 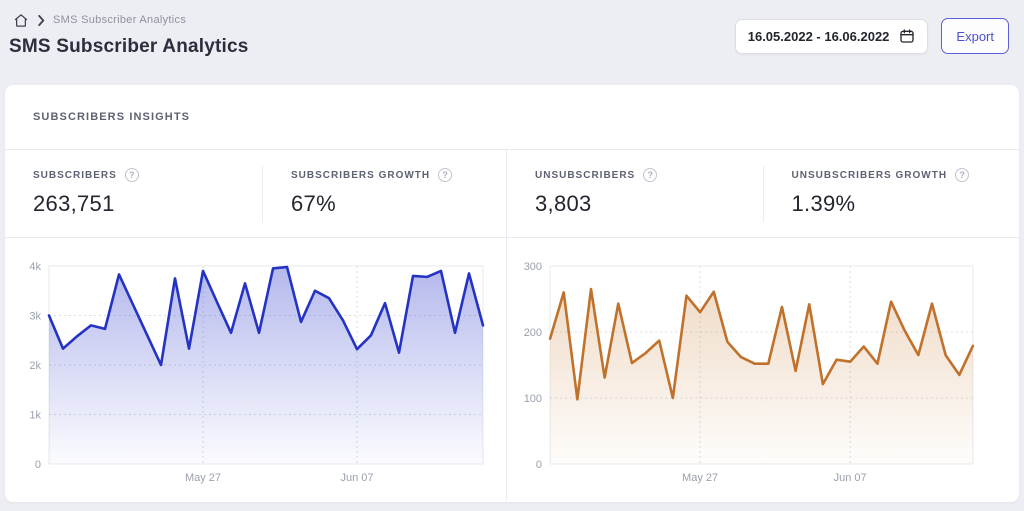 What do you see at coordinates (892, 193) in the screenshot?
I see `stat-unsubscribers-growth: UNSUBSCRIBERS GROWTH ? 1.39%` at bounding box center [892, 193].